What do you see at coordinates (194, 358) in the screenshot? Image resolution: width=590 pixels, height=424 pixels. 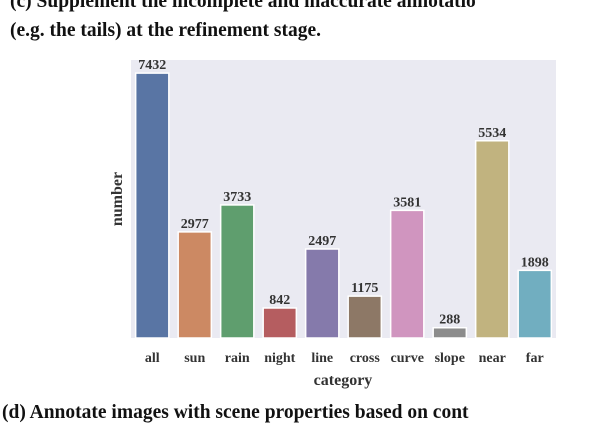 I see `tick-label-sun: sun` at bounding box center [194, 358].